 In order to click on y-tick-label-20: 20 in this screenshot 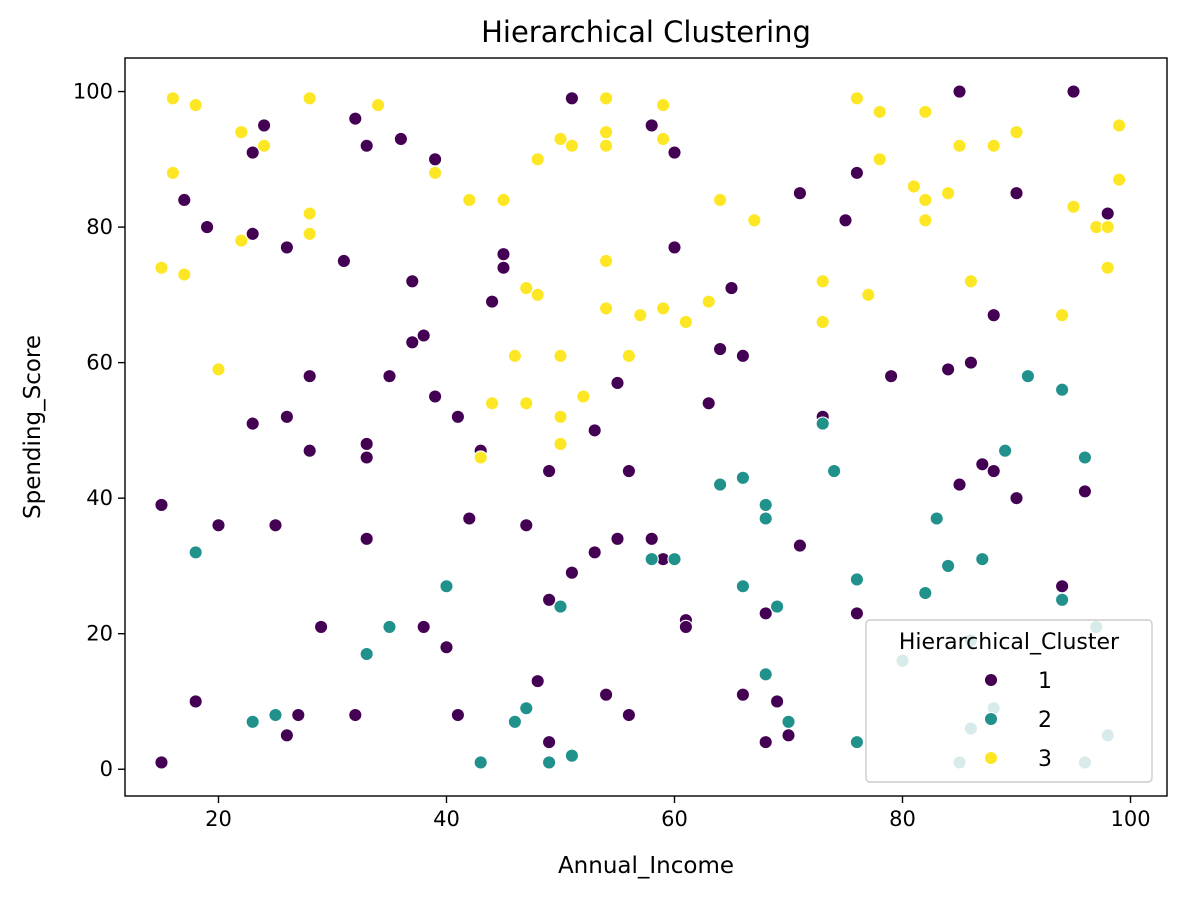, I will do `click(99, 634)`.